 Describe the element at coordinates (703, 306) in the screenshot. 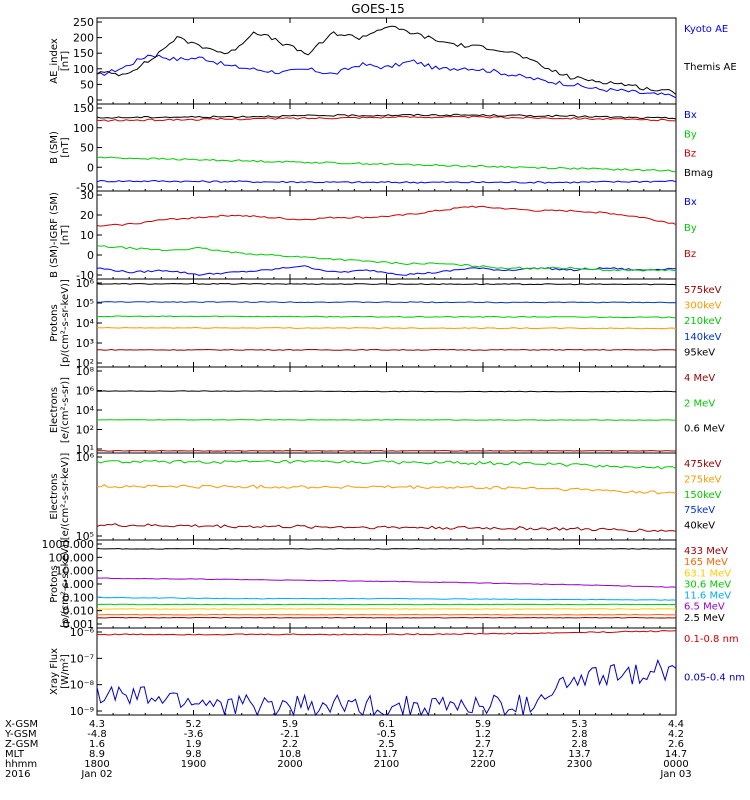

I see `legend-entry: 300keV` at that location.